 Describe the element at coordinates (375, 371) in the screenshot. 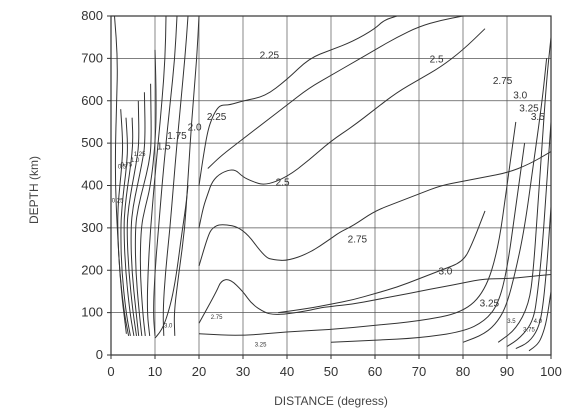

I see `x-tick-label: 60` at that location.